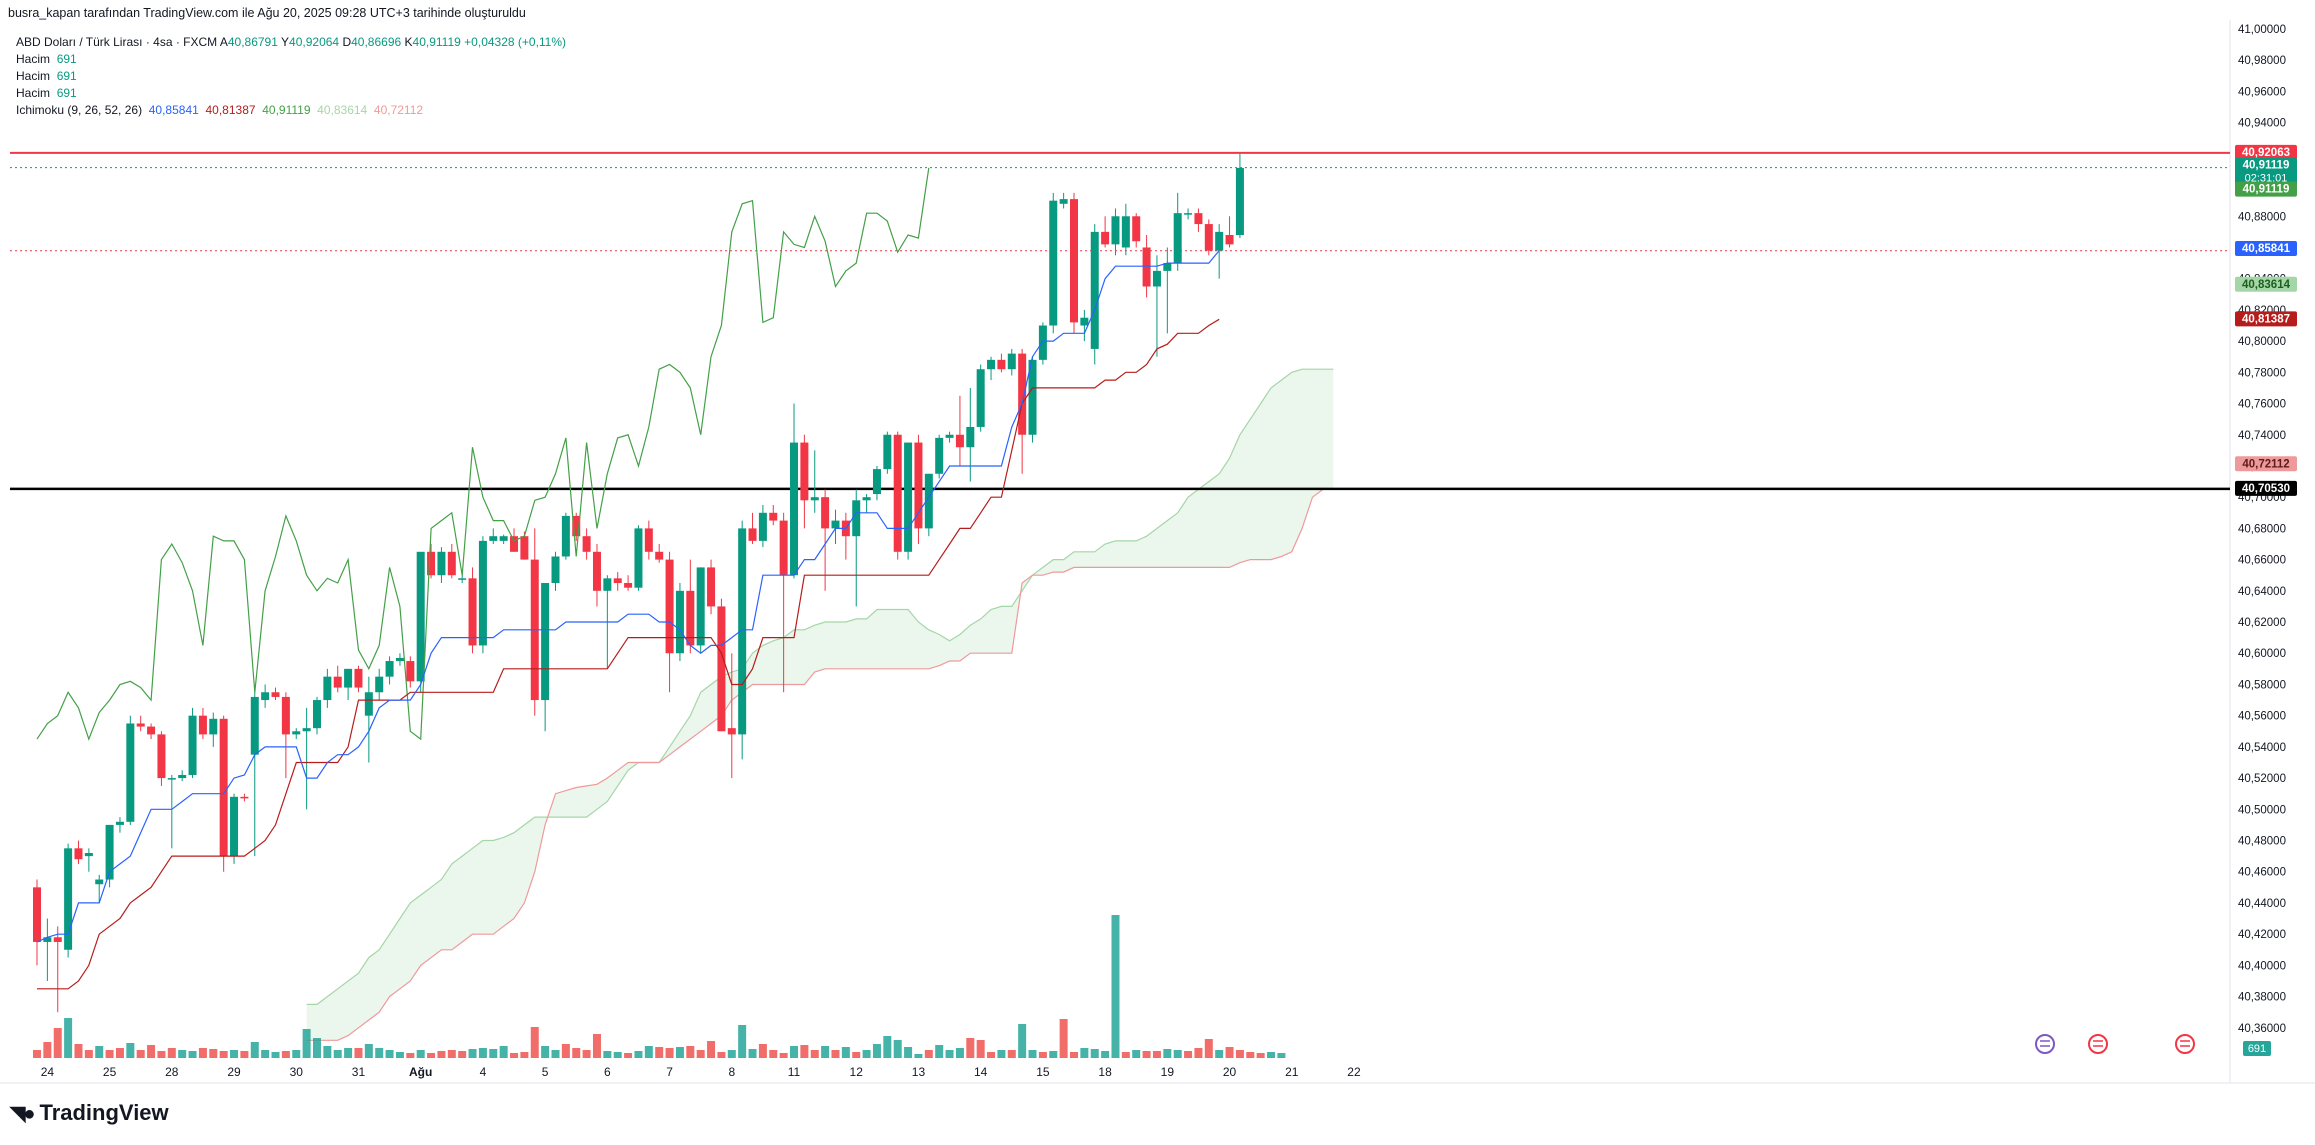 The width and height of the screenshot is (2315, 1145). Describe the element at coordinates (731, 1072) in the screenshot. I see `x-axis-tick-label: 8` at that location.